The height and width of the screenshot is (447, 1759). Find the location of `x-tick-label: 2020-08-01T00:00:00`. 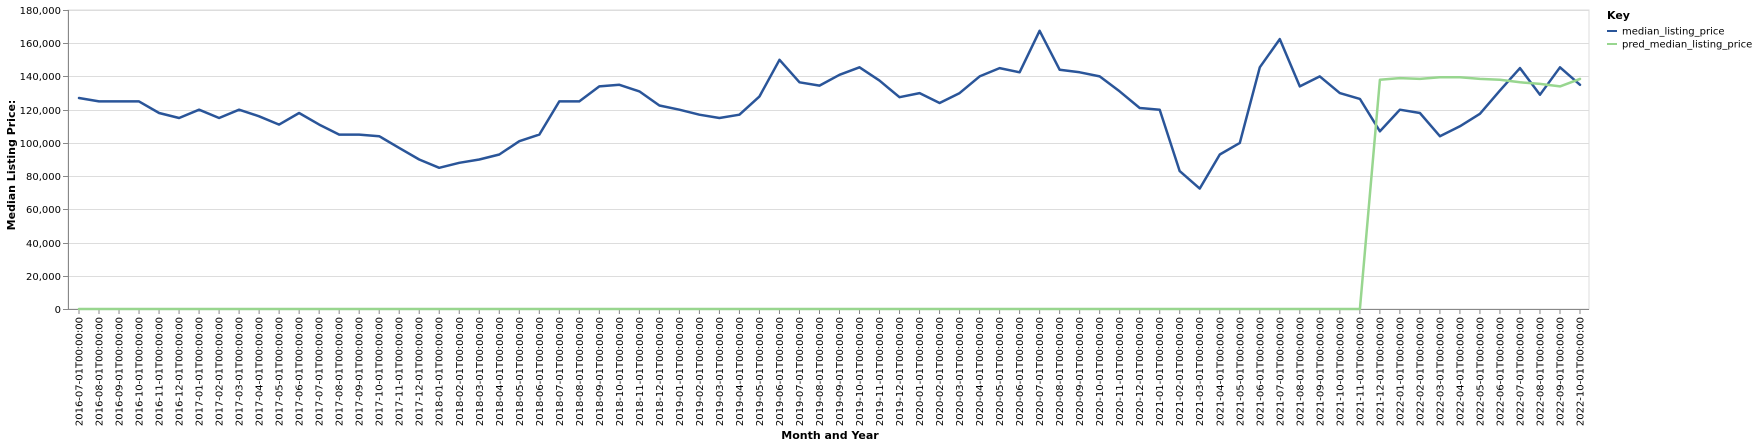

x-tick-label: 2020-08-01T00:00:00 is located at coordinates (1060, 371).